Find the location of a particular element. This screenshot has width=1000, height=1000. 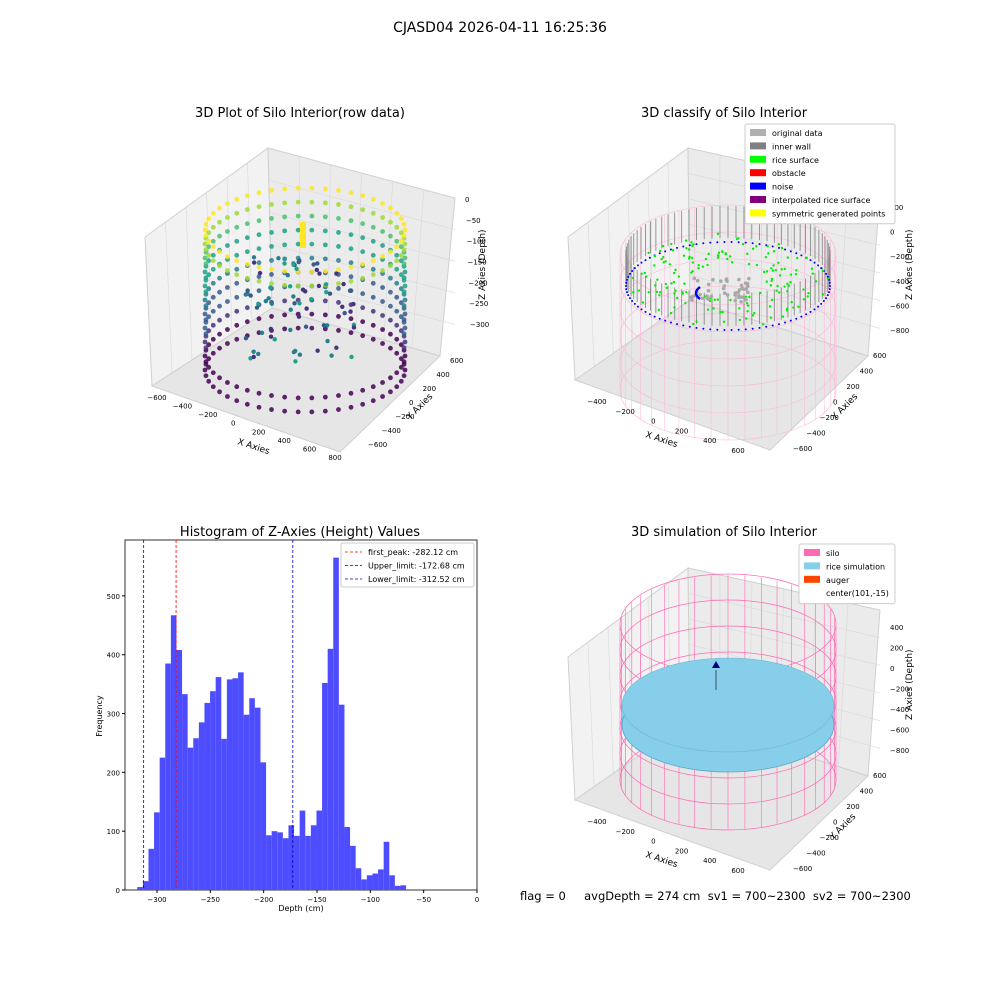

legend-label: auger is located at coordinates (838, 580).